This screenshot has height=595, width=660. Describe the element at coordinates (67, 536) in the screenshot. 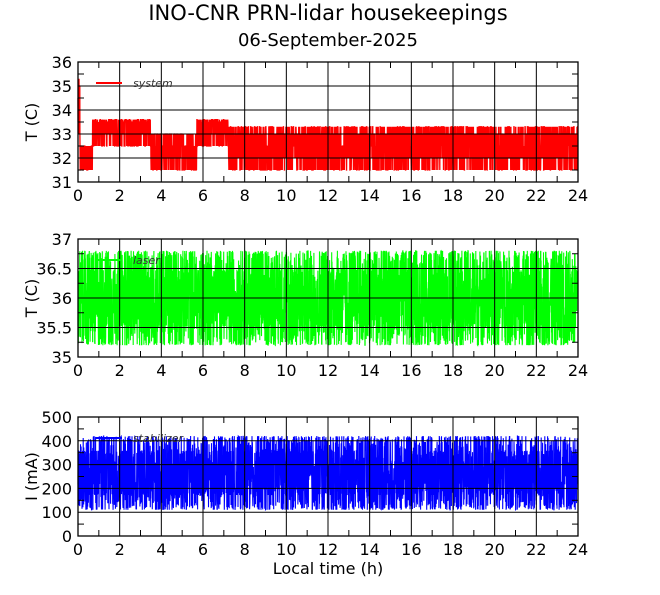

I see `y-tick-label: 0` at that location.